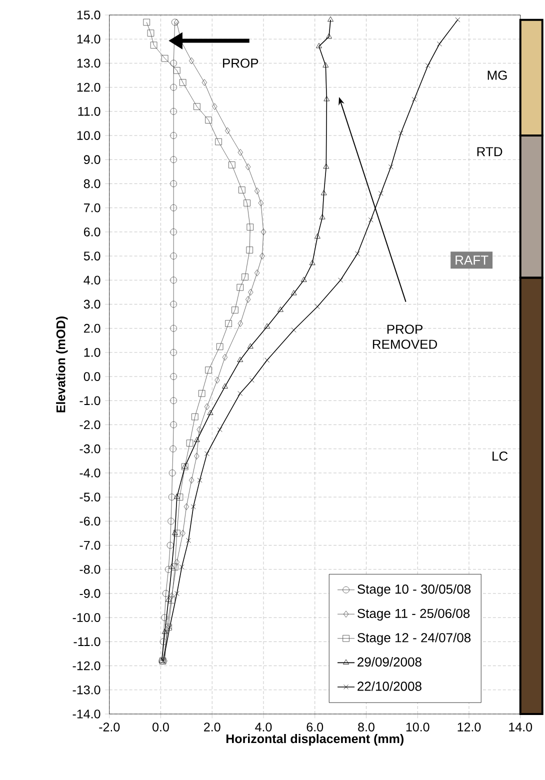 Image resolution: width=545 pixels, height=780 pixels. Describe the element at coordinates (86, 689) in the screenshot. I see `y-tick-label: -13.0` at that location.